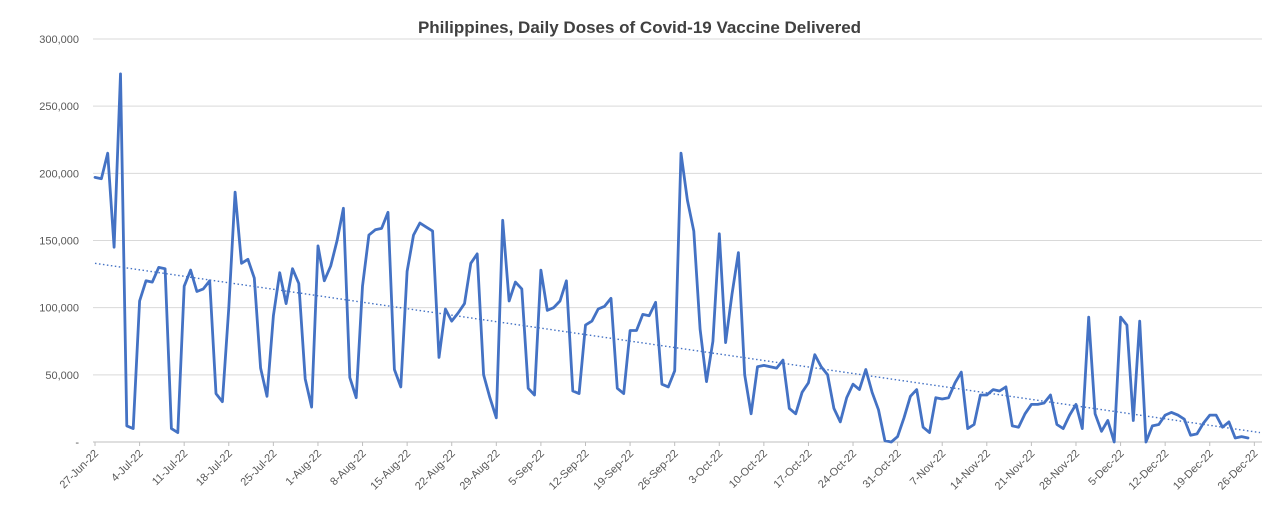 Image resolution: width=1279 pixels, height=509 pixels. Describe the element at coordinates (59, 309) in the screenshot. I see `y-tick-label: 100,000` at that location.